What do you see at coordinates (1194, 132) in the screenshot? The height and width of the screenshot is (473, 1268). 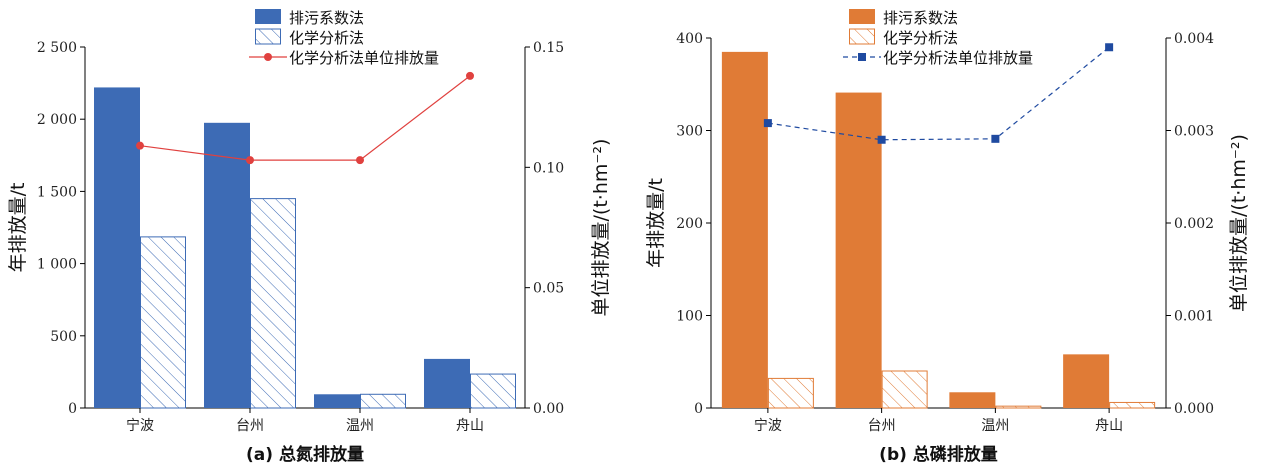 I see `right-tick-label: 0.003` at bounding box center [1194, 132].